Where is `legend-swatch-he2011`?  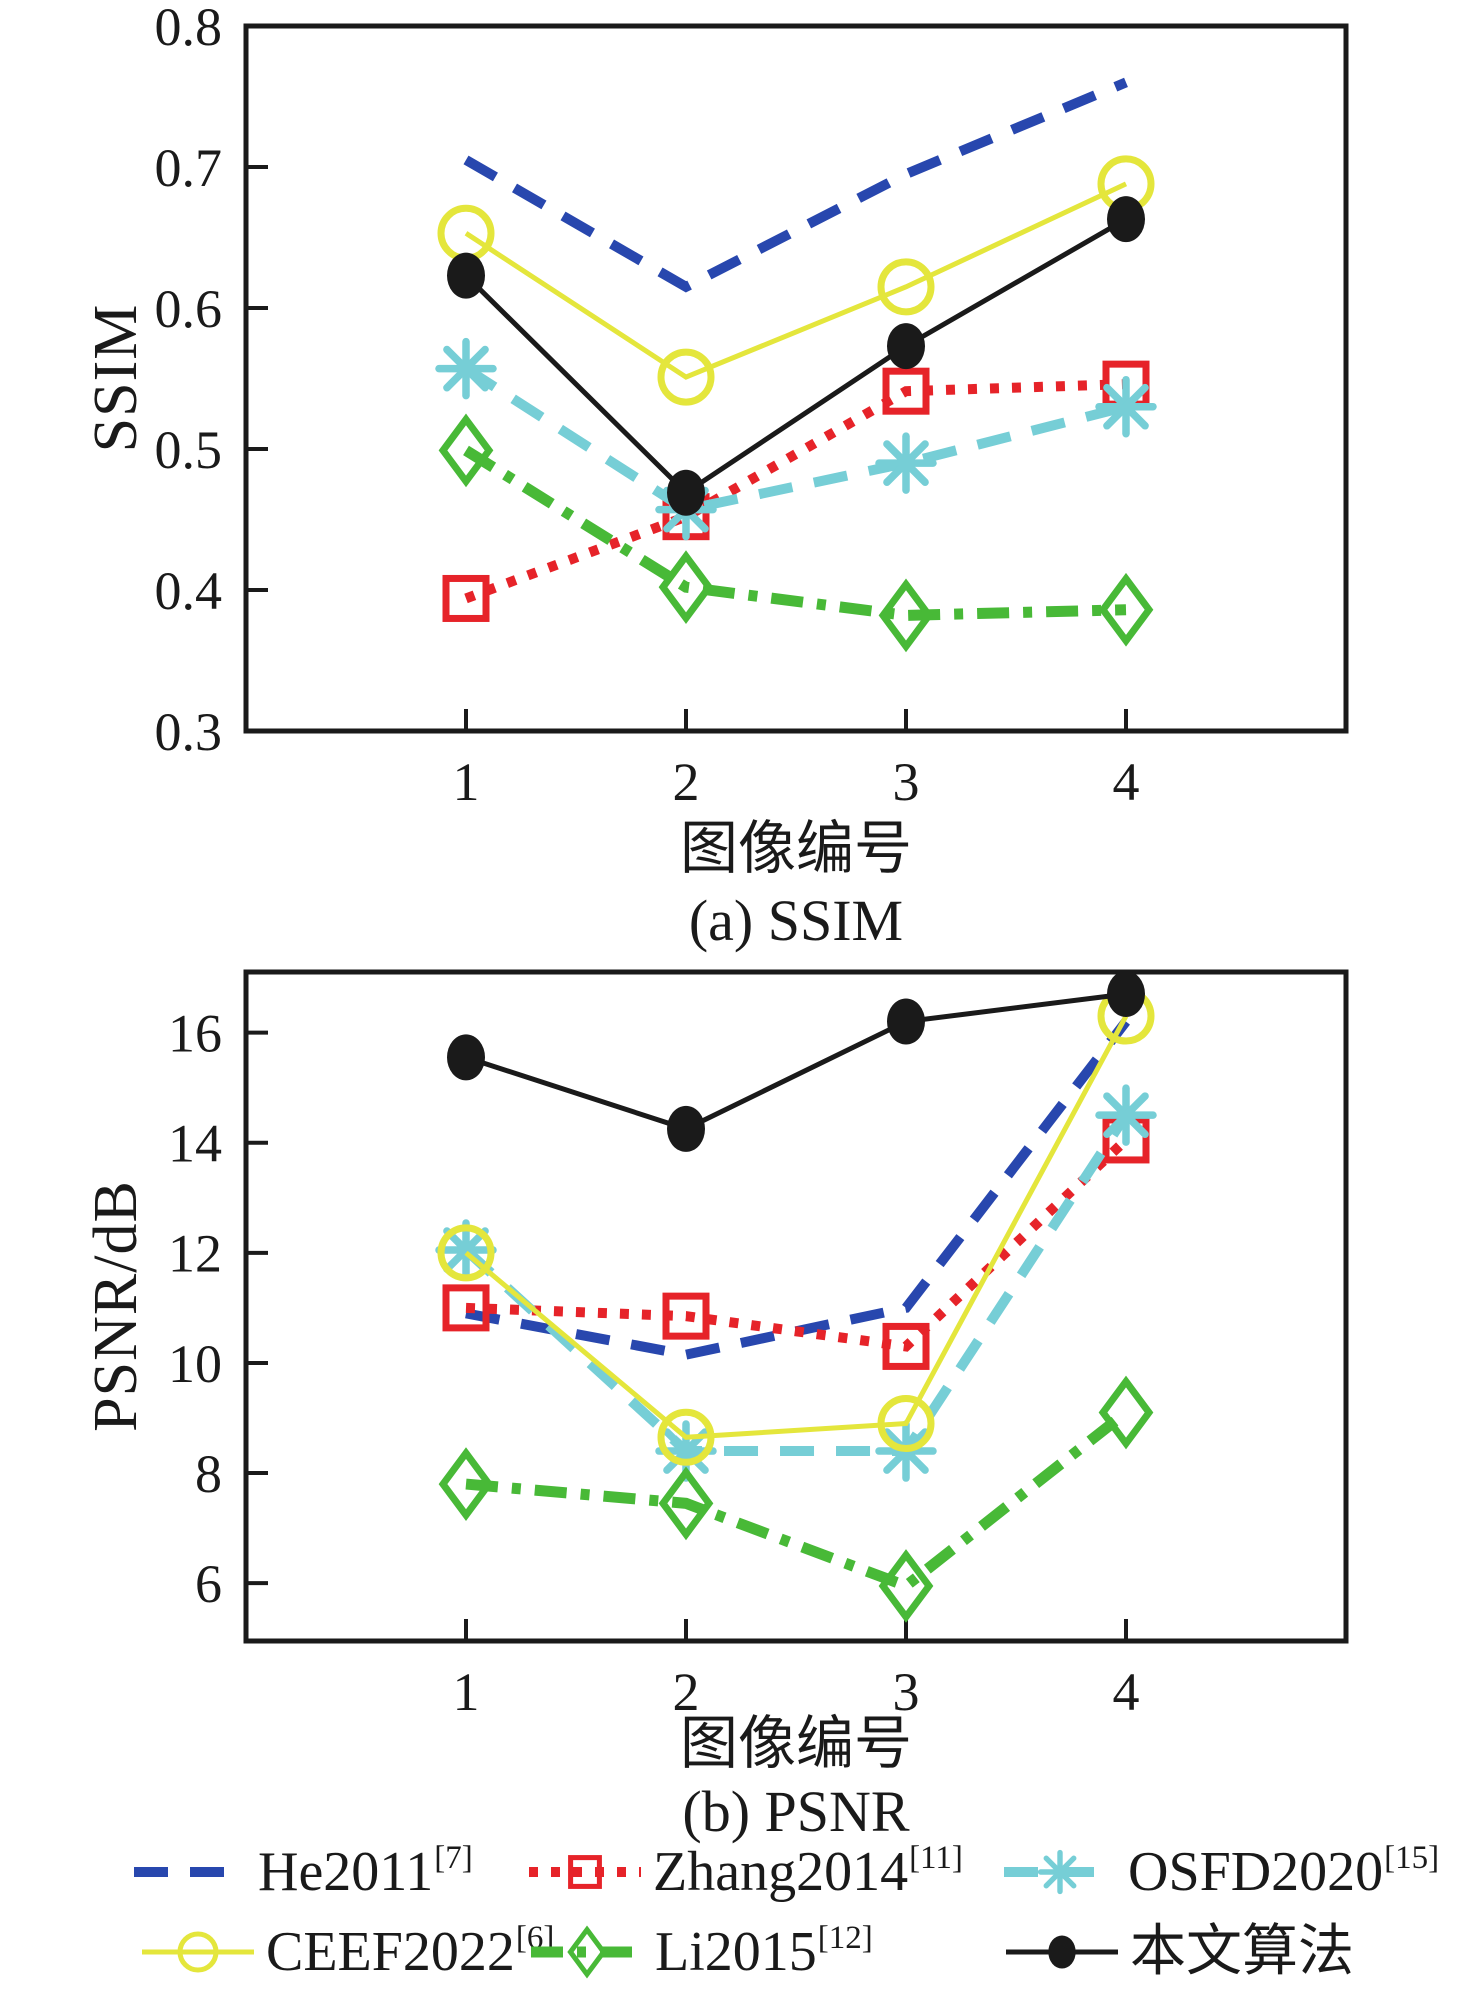
legend-swatch-he2011 is located at coordinates (190, 1872).